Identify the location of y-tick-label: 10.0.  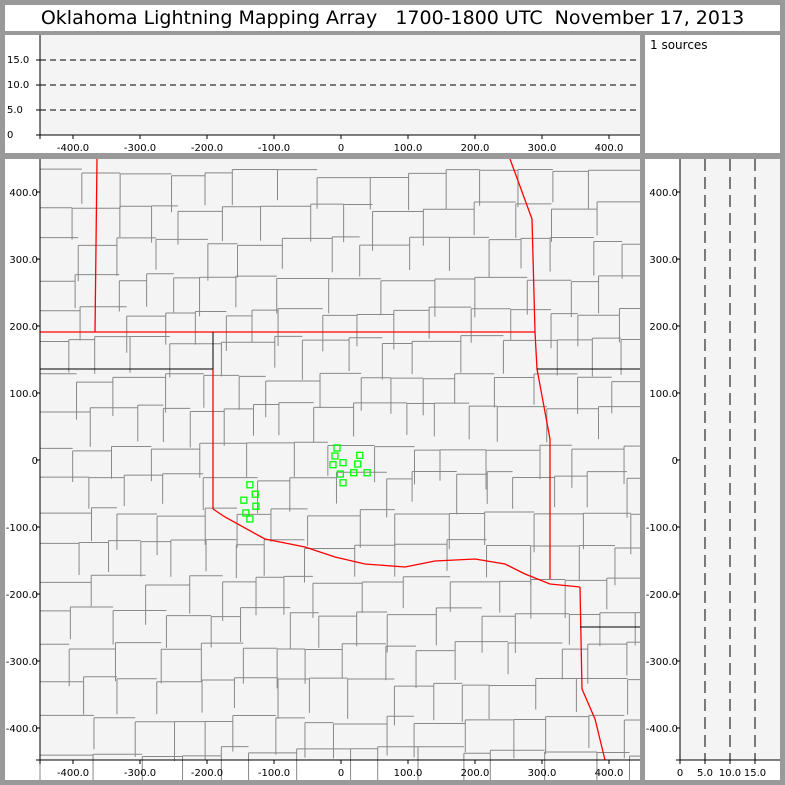
(18, 85).